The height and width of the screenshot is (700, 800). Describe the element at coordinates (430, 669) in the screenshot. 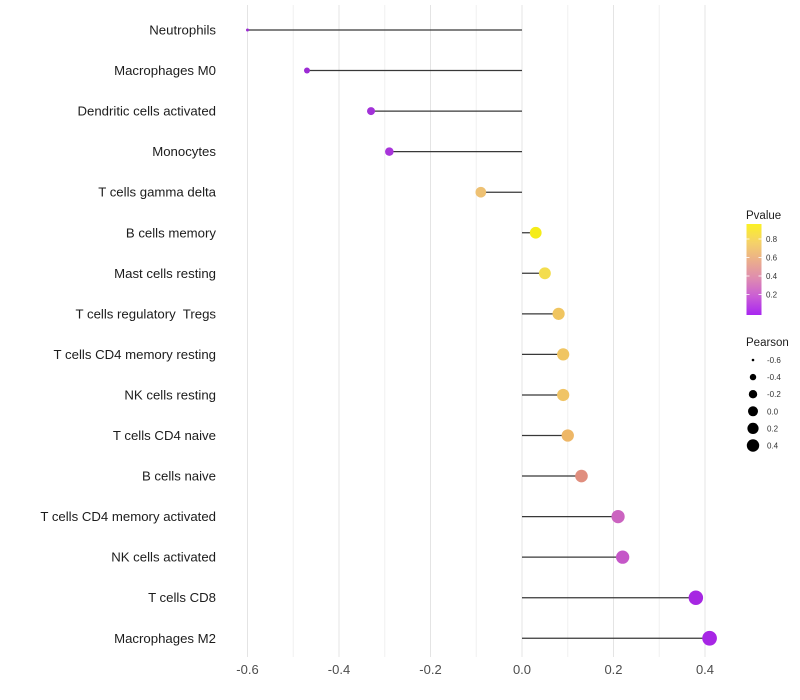

I see `x-tick-label: -0.2` at that location.